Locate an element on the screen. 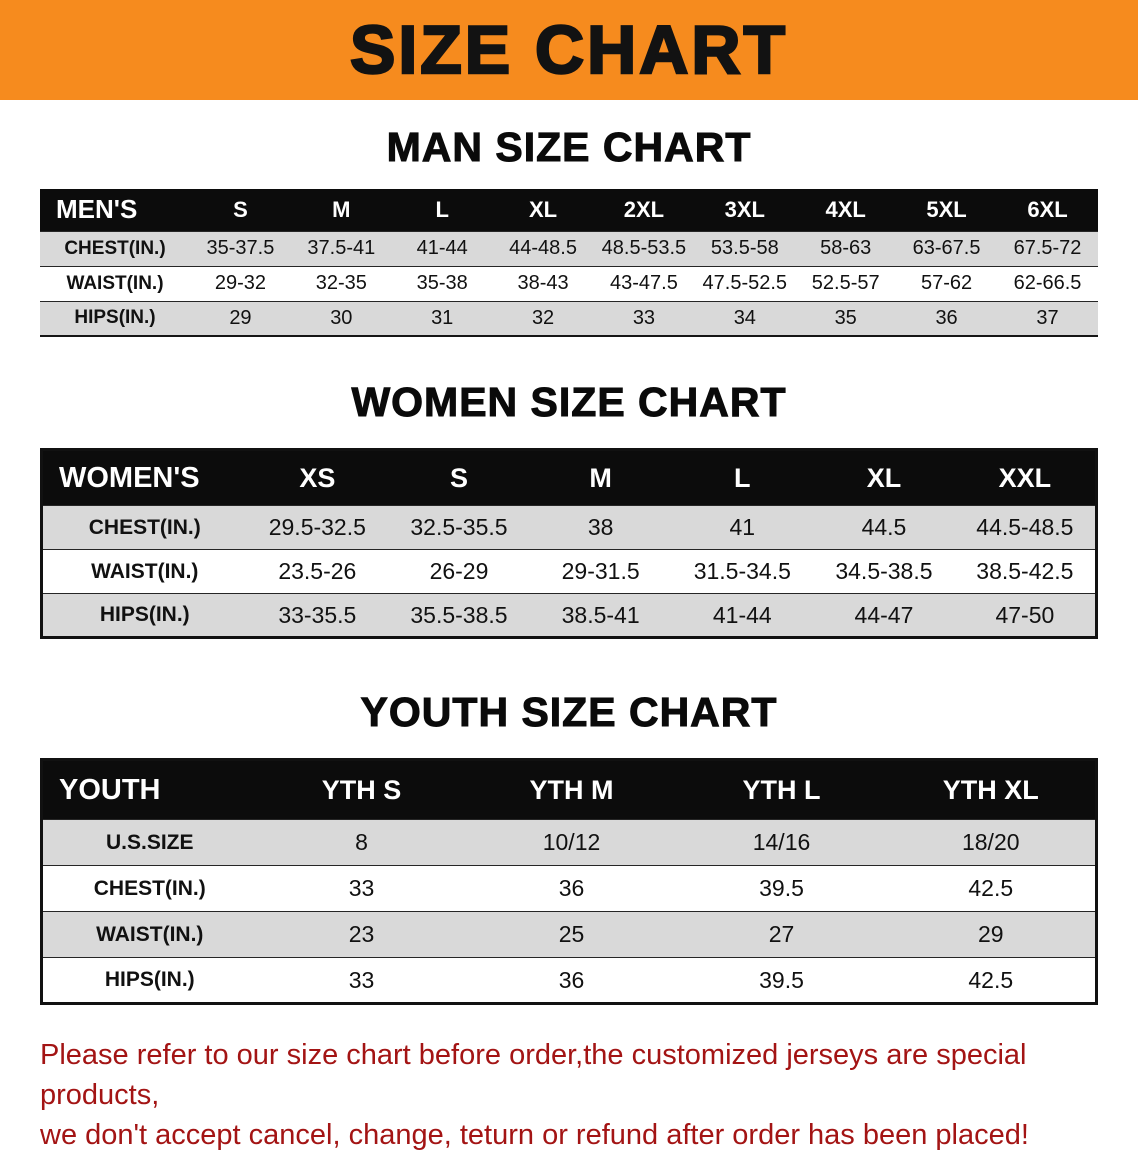 This screenshot has height=1155, width=1138. measurement-cell: 31 is located at coordinates (442, 317).